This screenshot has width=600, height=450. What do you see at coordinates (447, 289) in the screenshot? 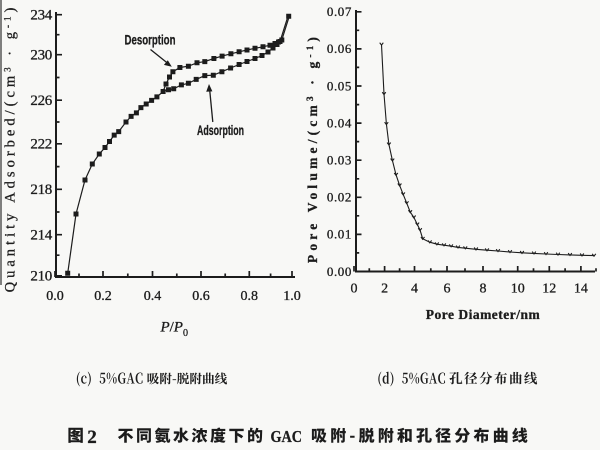
I see `svg-text: 6` at bounding box center [447, 289].